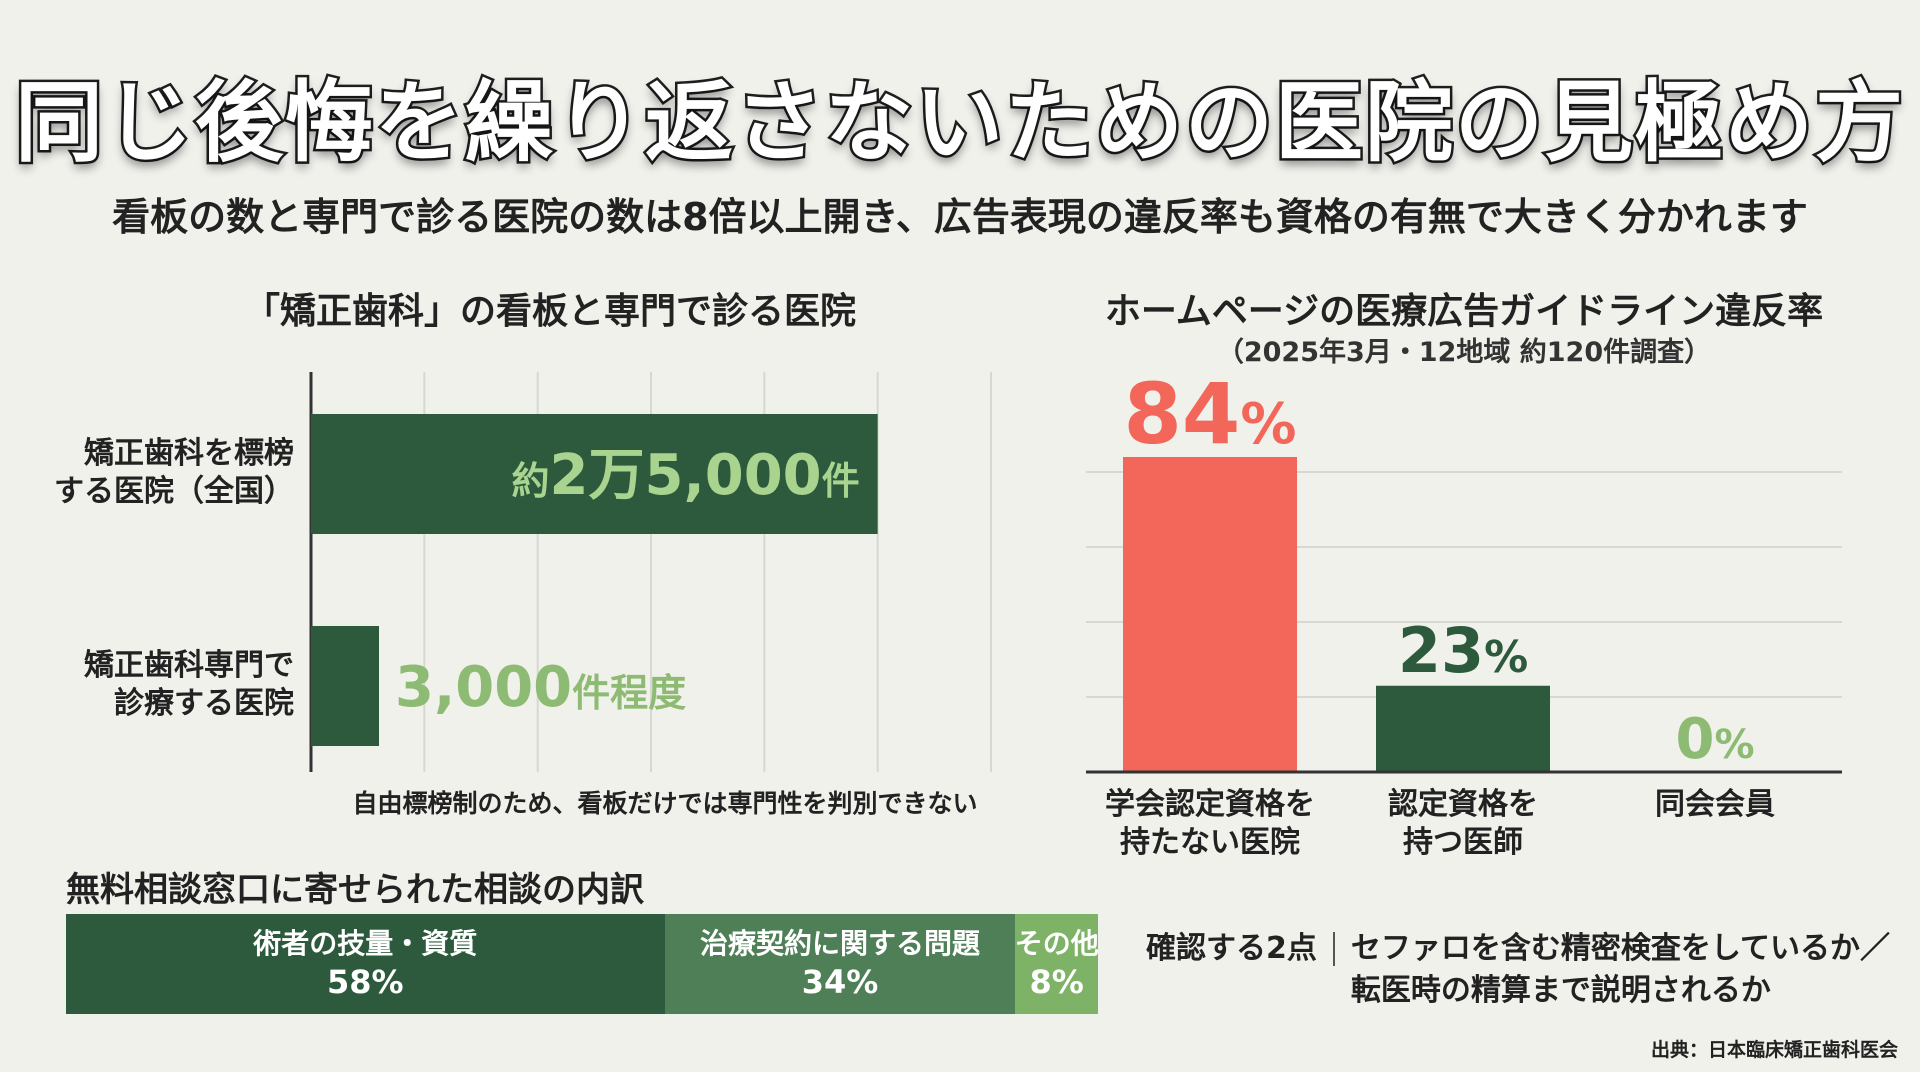 The height and width of the screenshot is (1072, 1920). What do you see at coordinates (549, 311) in the screenshot?
I see `left-chart-title: 「矯正歯科」の看板と専門で診る医院` at bounding box center [549, 311].